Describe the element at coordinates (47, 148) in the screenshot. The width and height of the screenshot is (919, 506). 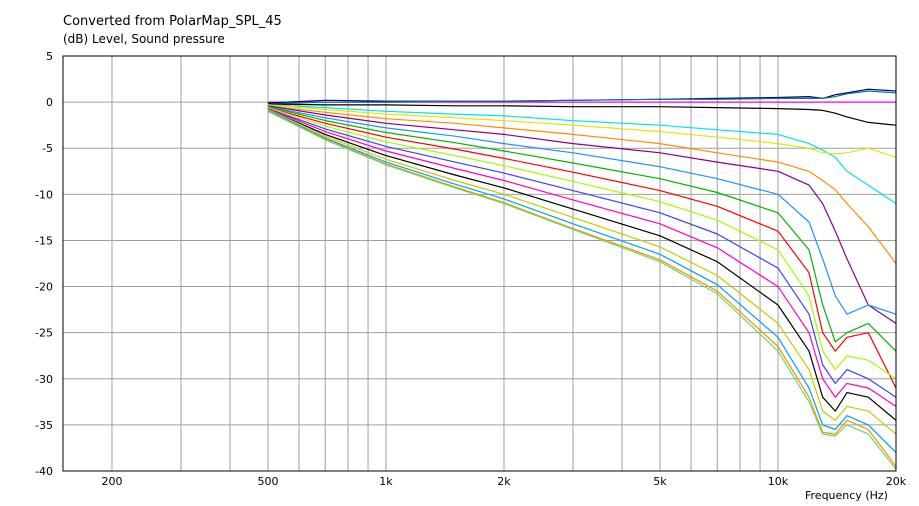
I see `y-tick-label: -5` at that location.